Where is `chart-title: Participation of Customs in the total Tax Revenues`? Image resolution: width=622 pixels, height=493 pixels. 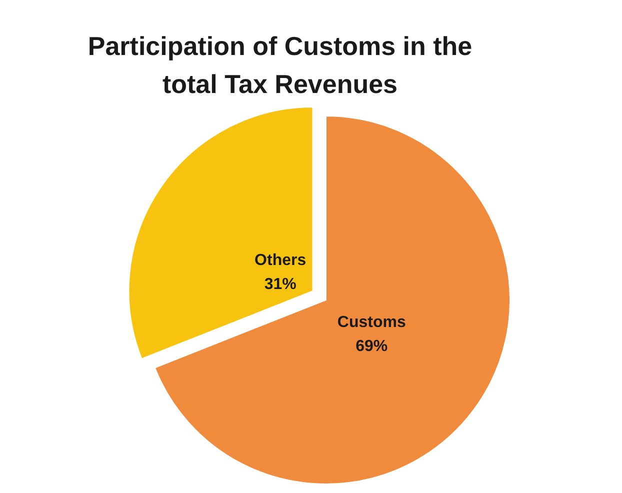 chart-title: Participation of Customs in the total Tax Revenues is located at coordinates (280, 65).